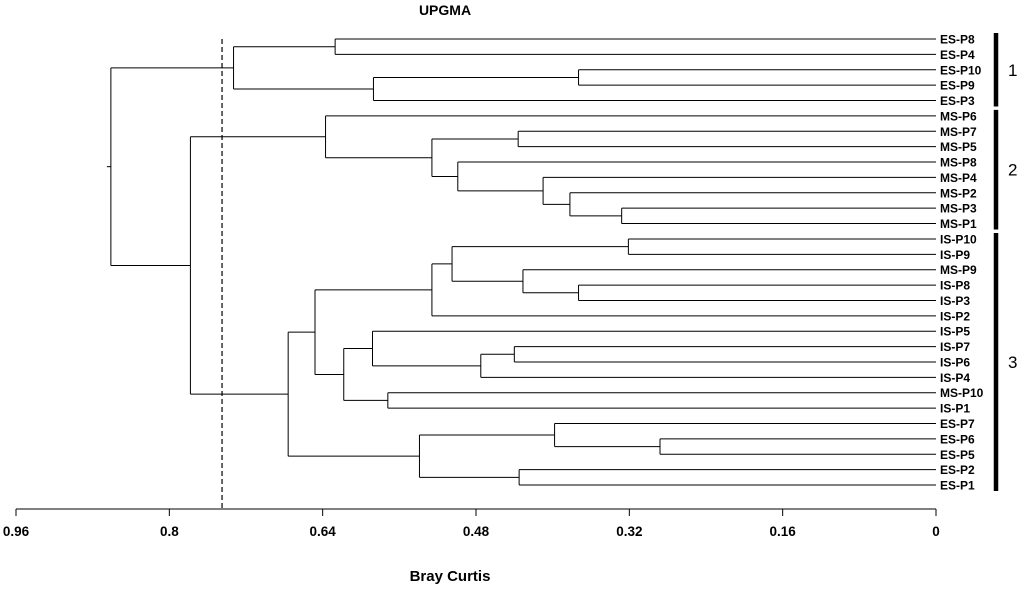 This screenshot has width=1024, height=599. I want to click on leaf-label: ES-P4, so click(957, 55).